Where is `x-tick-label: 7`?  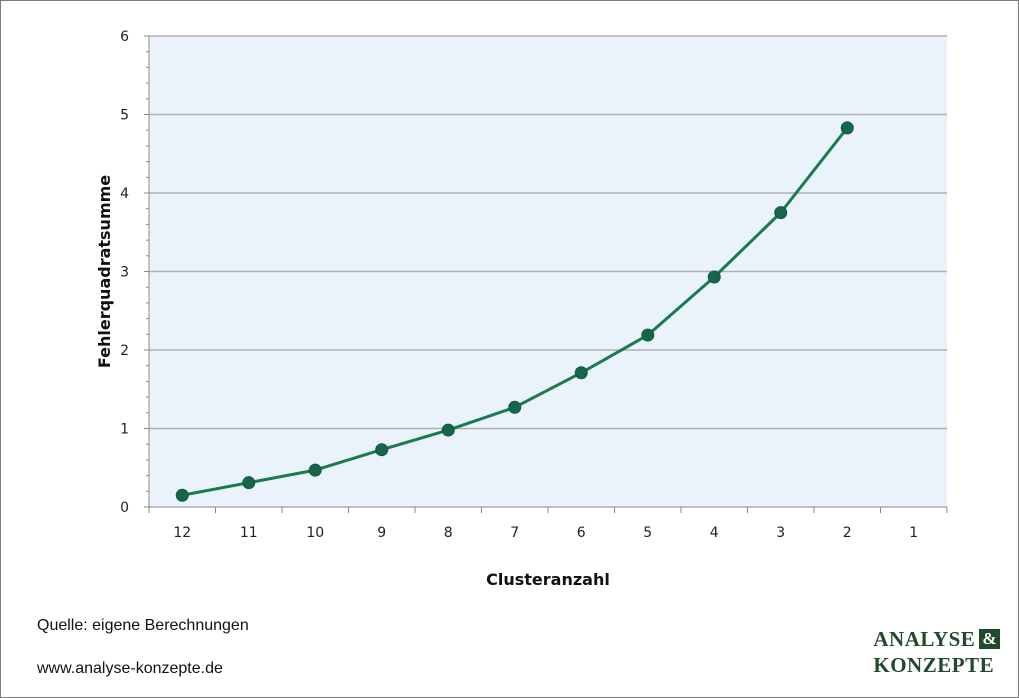
x-tick-label: 7 is located at coordinates (514, 533).